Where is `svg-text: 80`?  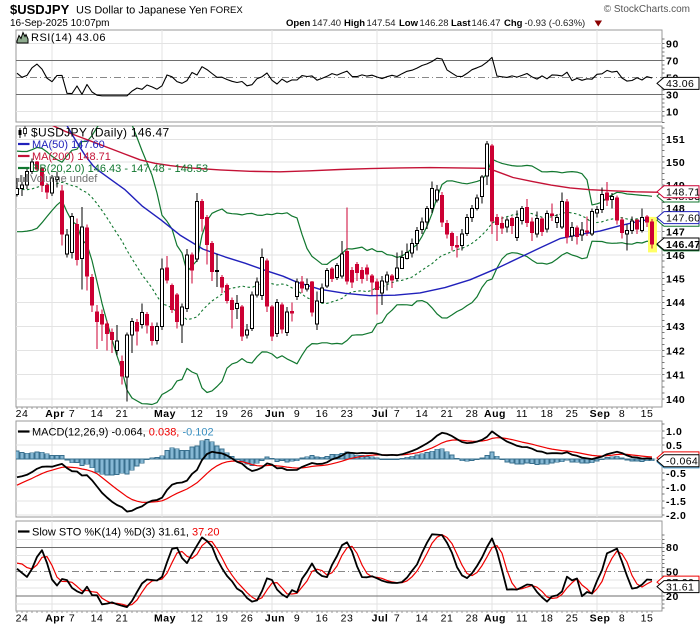
svg-text: 80 is located at coordinates (672, 548).